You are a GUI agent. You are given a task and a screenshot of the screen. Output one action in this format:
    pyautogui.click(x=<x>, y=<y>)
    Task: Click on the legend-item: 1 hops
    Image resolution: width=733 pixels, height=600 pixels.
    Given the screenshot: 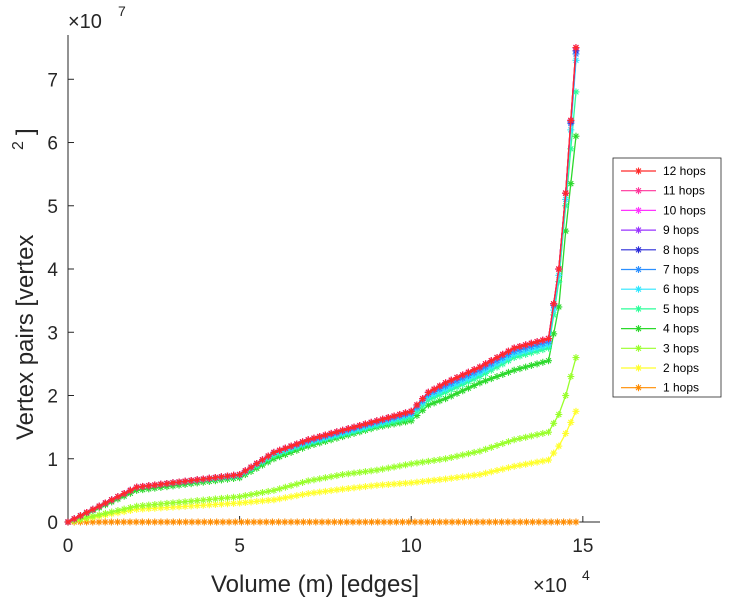 What is the action you would take?
    pyautogui.click(x=660, y=388)
    